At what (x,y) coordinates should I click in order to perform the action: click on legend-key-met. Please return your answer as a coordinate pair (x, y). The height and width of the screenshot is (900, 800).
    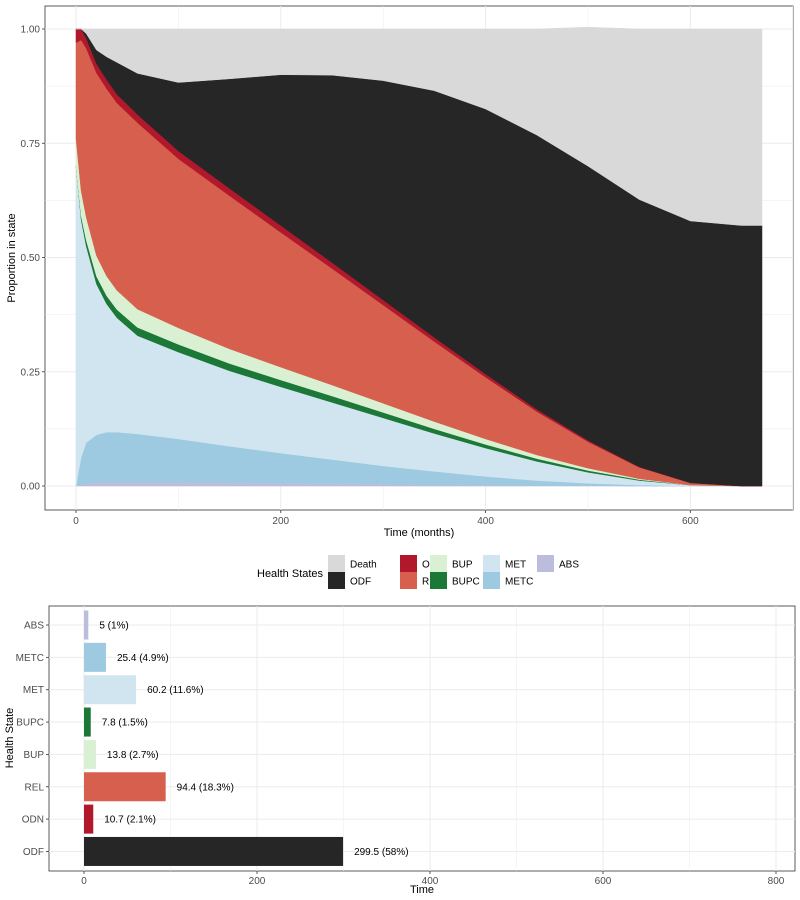
    Looking at the image, I should click on (491, 563).